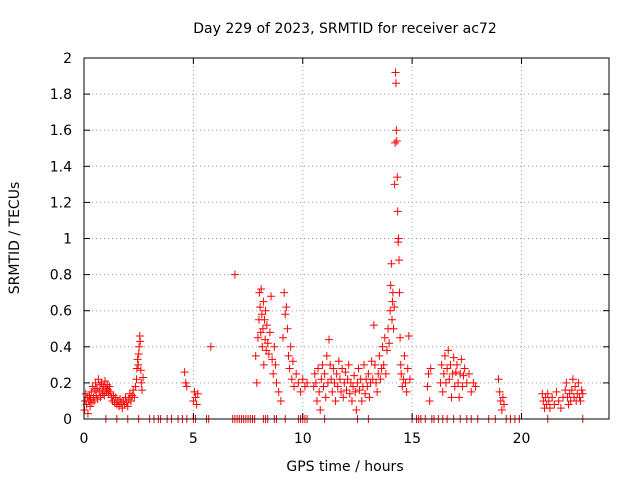  What do you see at coordinates (303, 439) in the screenshot?
I see `x-tick-label: 10` at bounding box center [303, 439].